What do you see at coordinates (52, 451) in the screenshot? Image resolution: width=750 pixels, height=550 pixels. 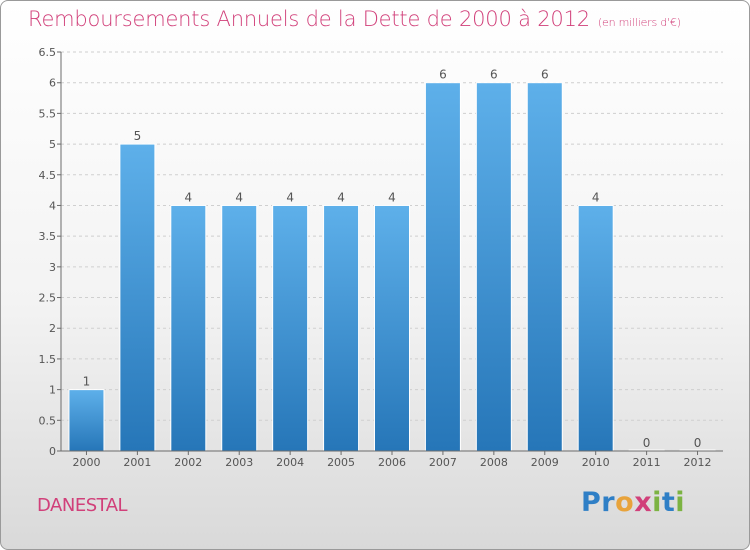 I see `y-tick-label: 0` at bounding box center [52, 451].